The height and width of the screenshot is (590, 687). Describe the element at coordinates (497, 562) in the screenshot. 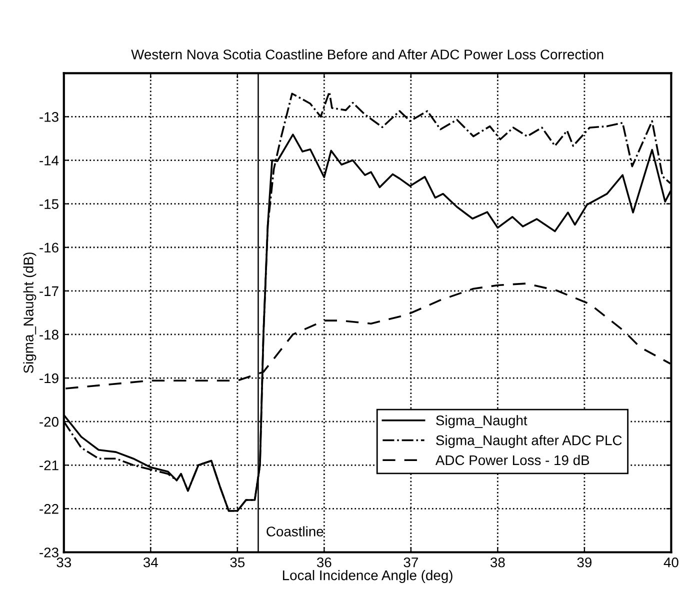

I see `x-tick-label: 38` at that location.